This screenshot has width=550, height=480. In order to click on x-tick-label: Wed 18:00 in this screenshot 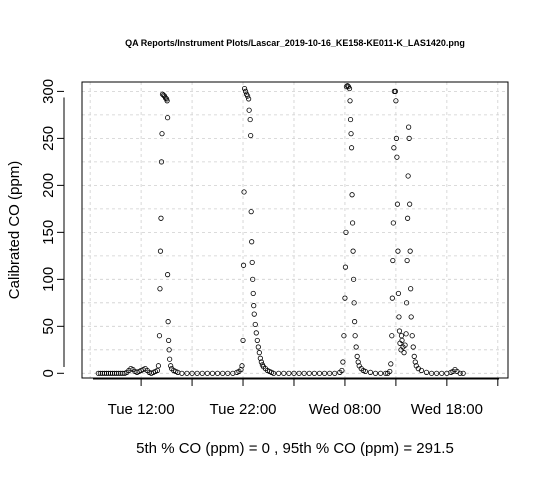, I will do `click(447, 409)`.